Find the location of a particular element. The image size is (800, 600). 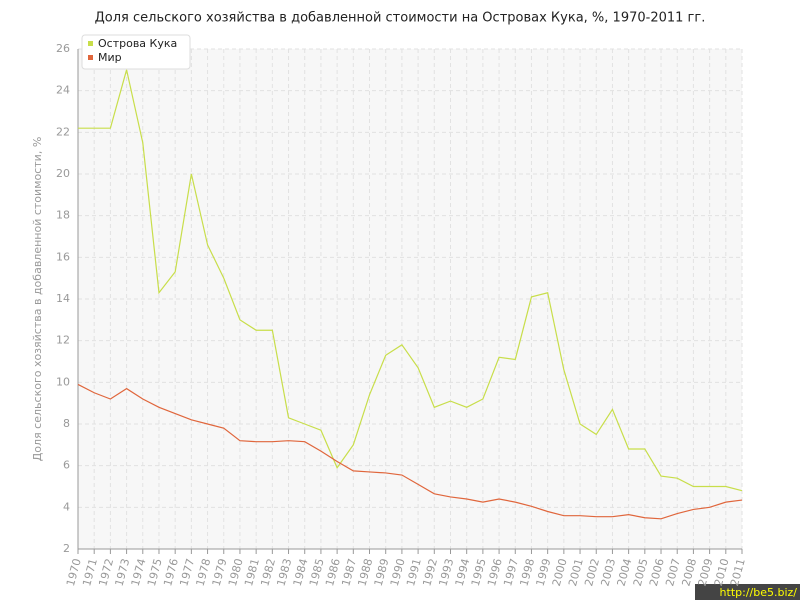

y-tick-label: 22 is located at coordinates (63, 131).